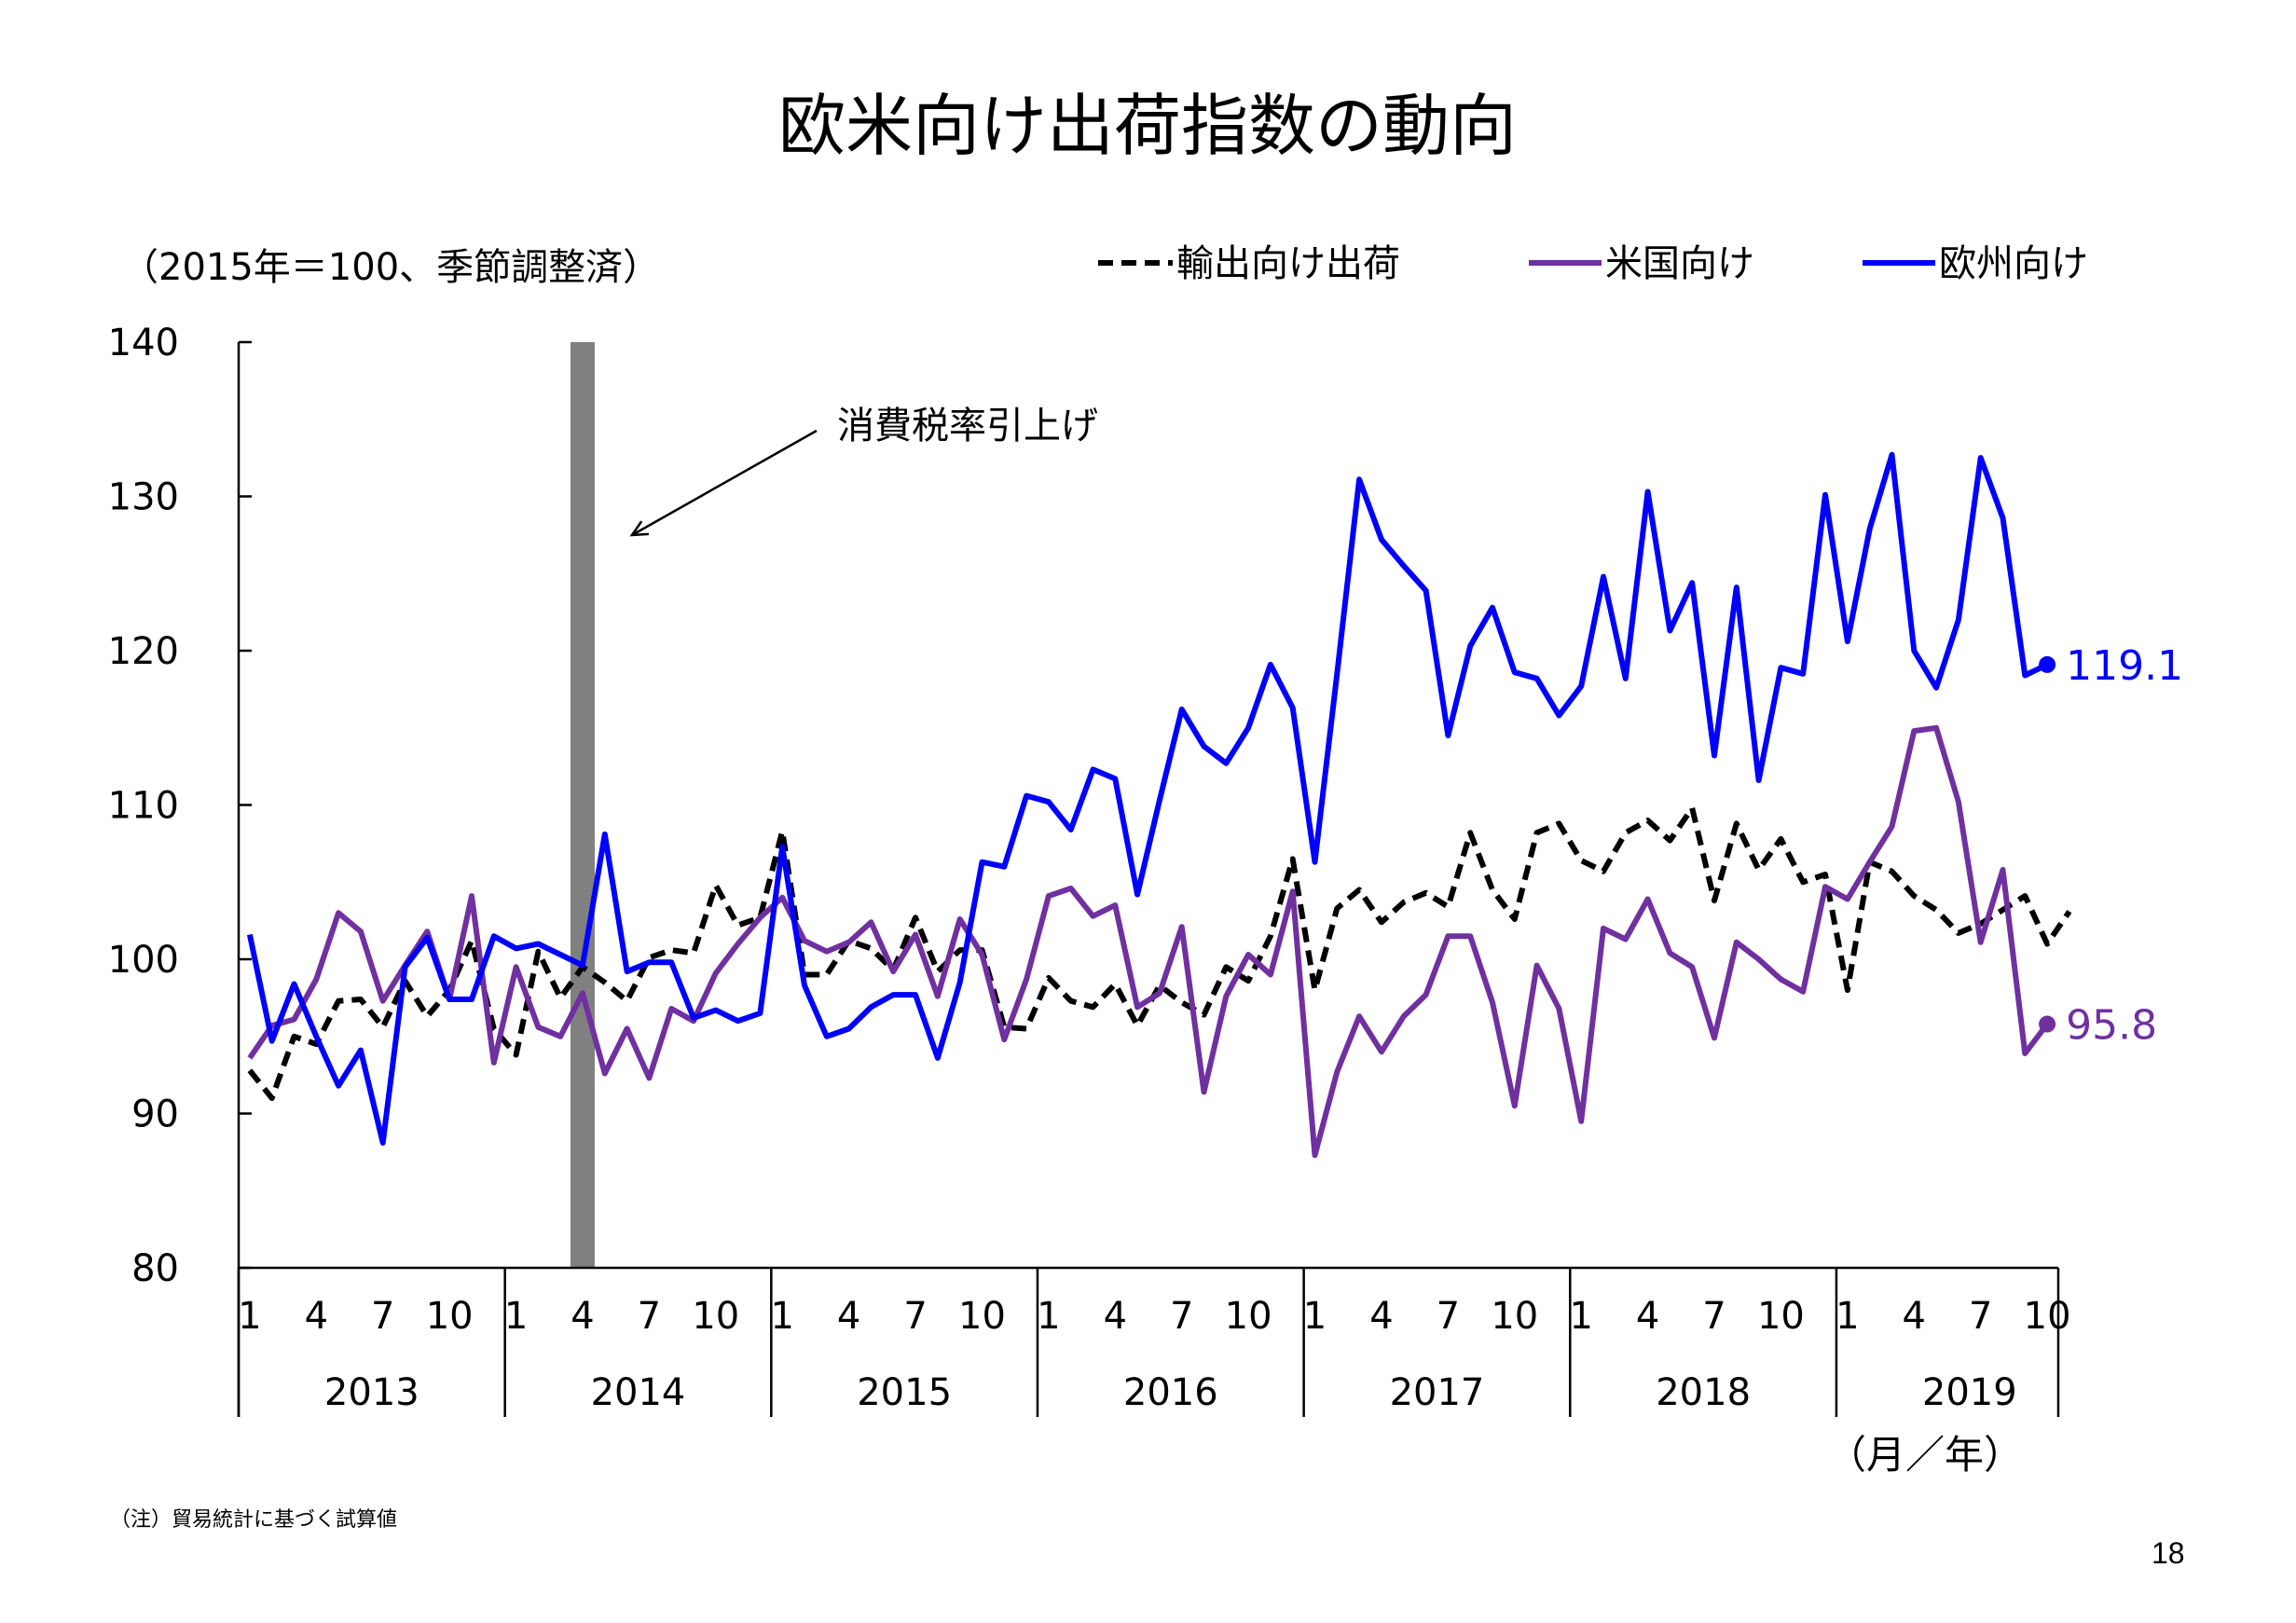 This screenshot has width=2296, height=1623. I want to click on year-label: 2015, so click(904, 1392).